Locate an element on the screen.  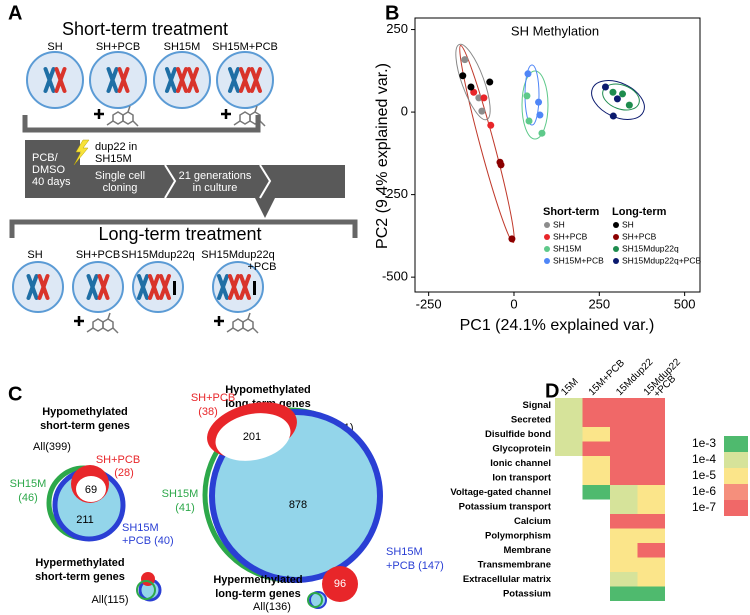
x-tick-label: -250 is located at coordinates (429, 303).